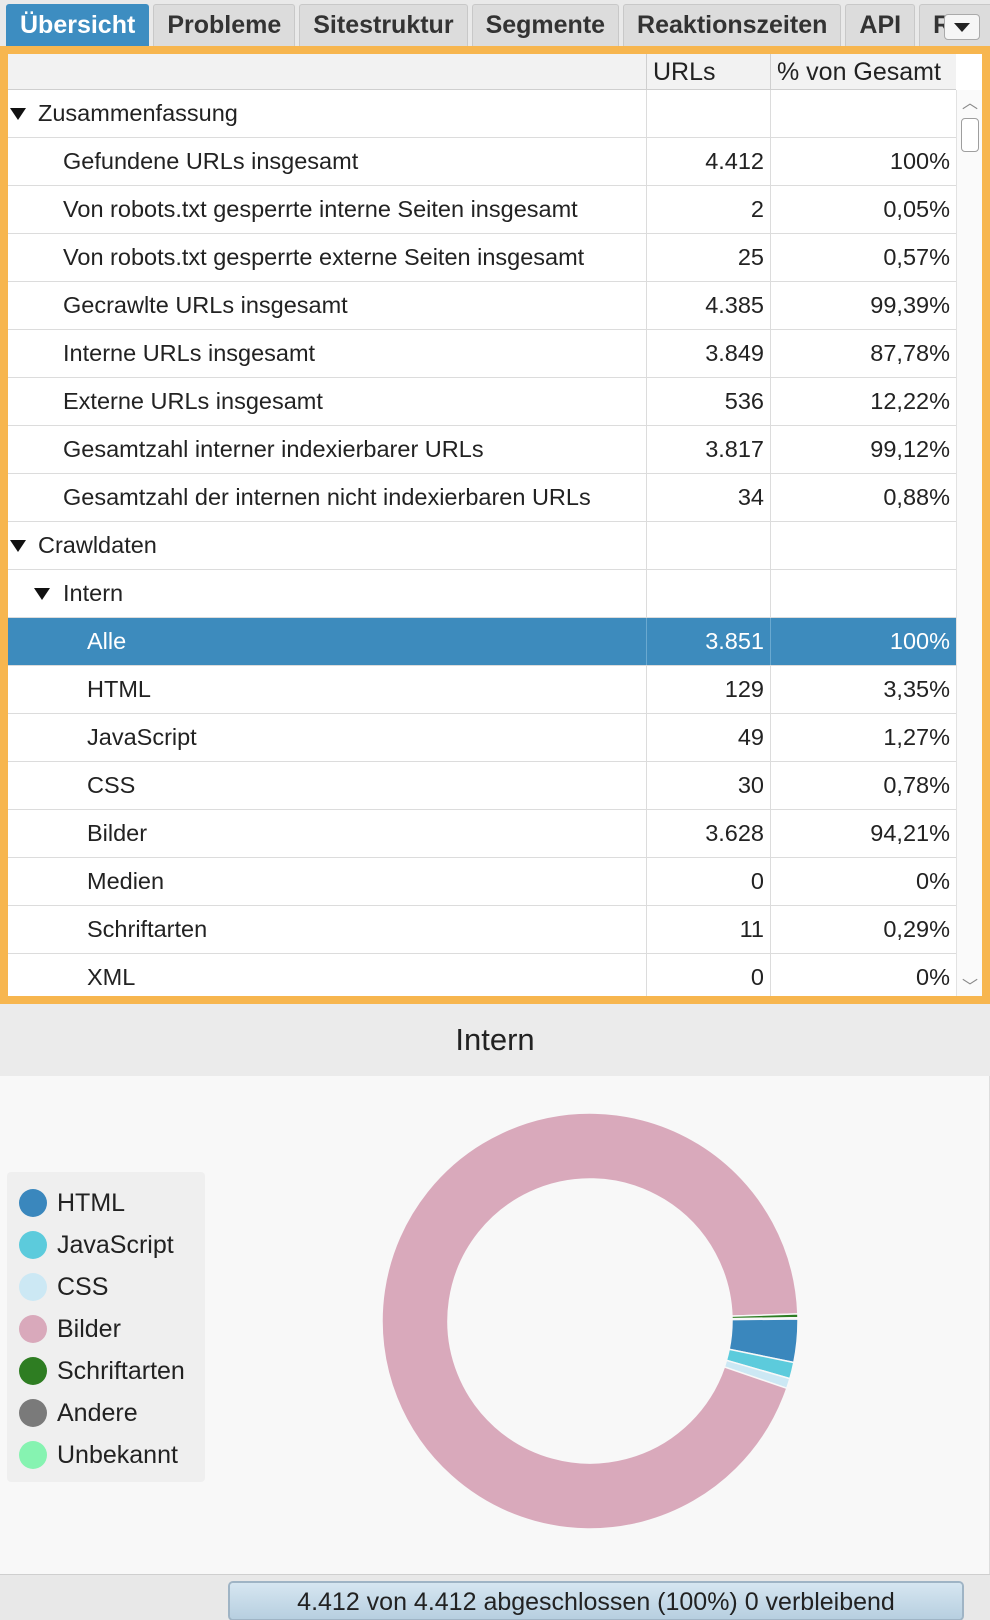  What do you see at coordinates (327, 737) in the screenshot?
I see `row-label: JavaScript` at bounding box center [327, 737].